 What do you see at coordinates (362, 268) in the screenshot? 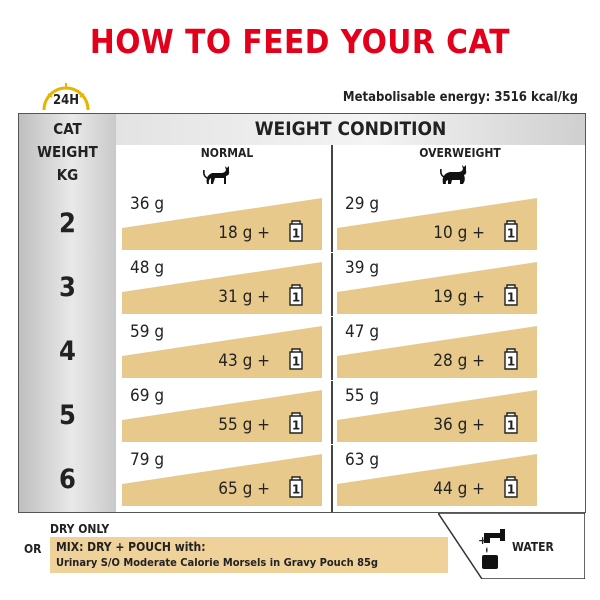
I see `dry-only-amount: 39 g` at bounding box center [362, 268].